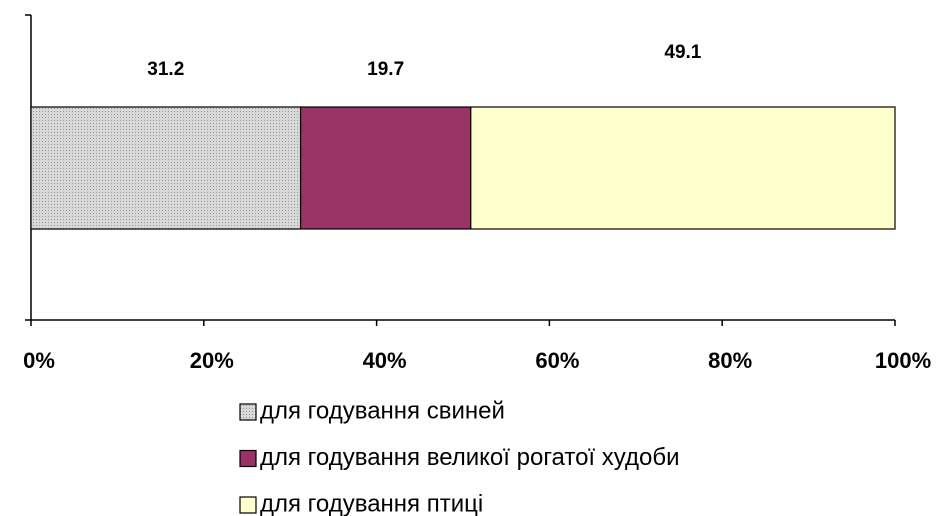 The height and width of the screenshot is (516, 936). What do you see at coordinates (682, 52) in the screenshot?
I see `data-label: 49.1` at bounding box center [682, 52].